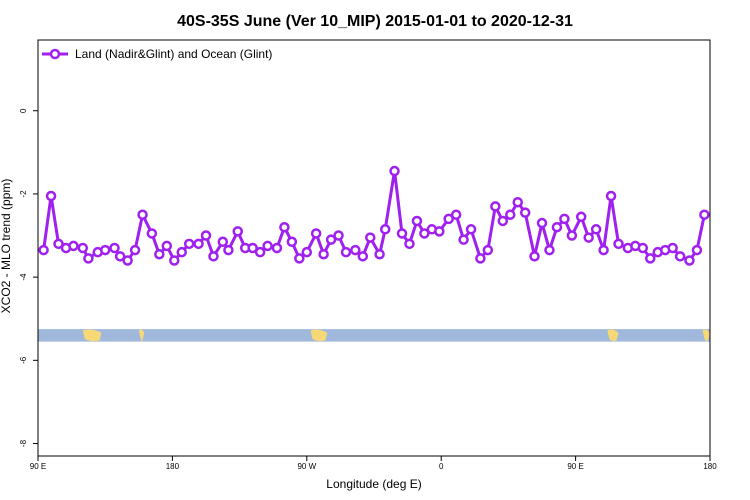  I want to click on legend-marker, so click(55, 54).